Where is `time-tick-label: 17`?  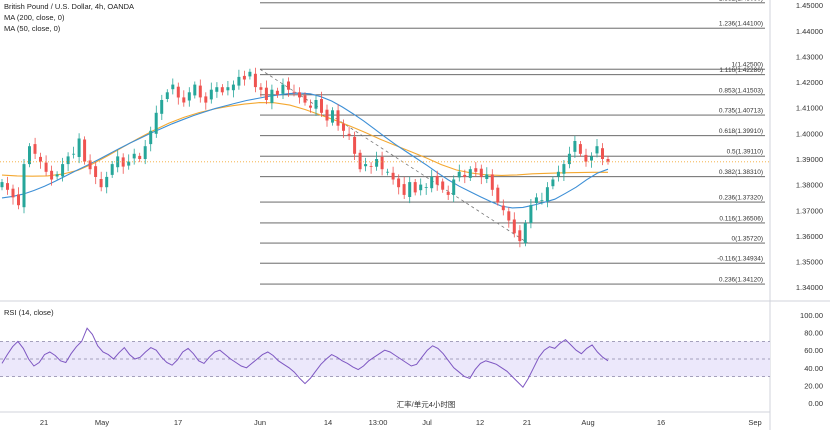 time-tick-label: 17 is located at coordinates (178, 422).